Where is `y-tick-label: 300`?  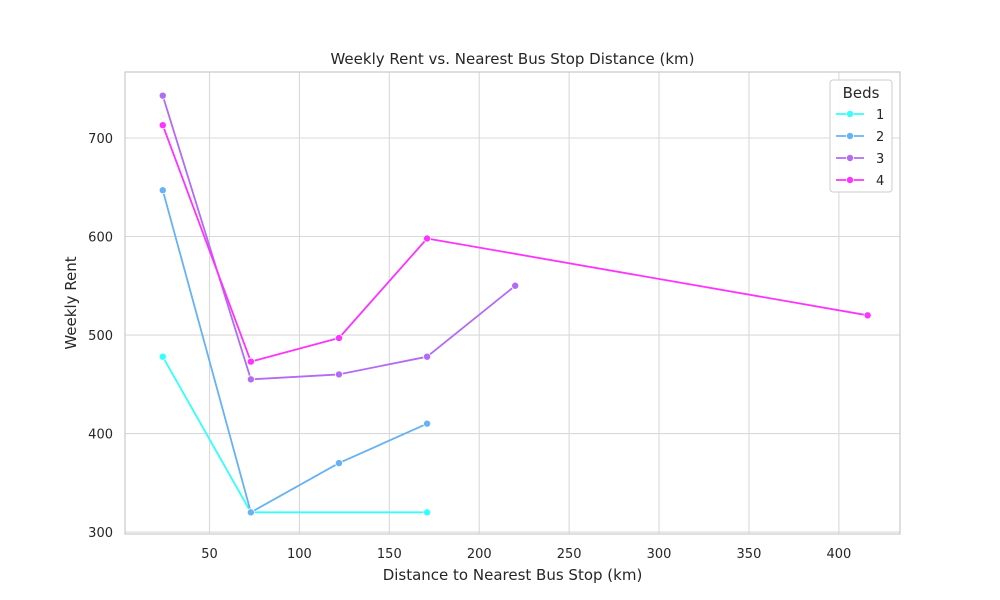 y-tick-label: 300 is located at coordinates (100, 533).